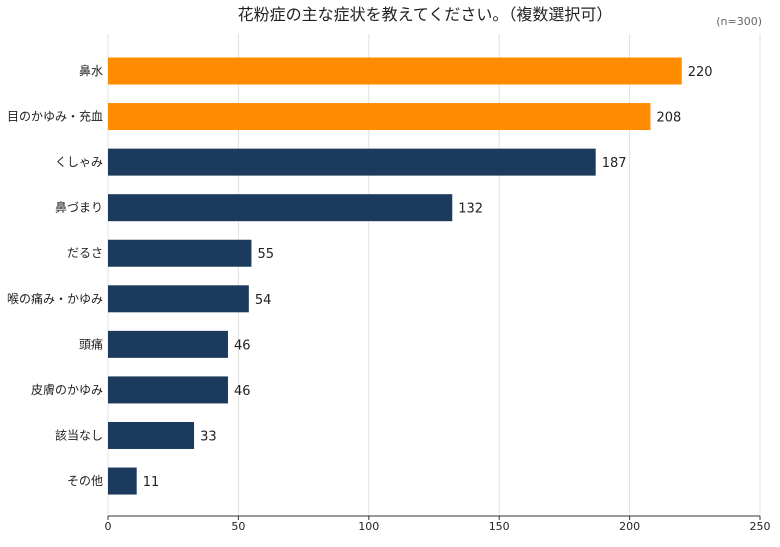 The height and width of the screenshot is (547, 780). I want to click on category-label: 鼻水, so click(91, 70).